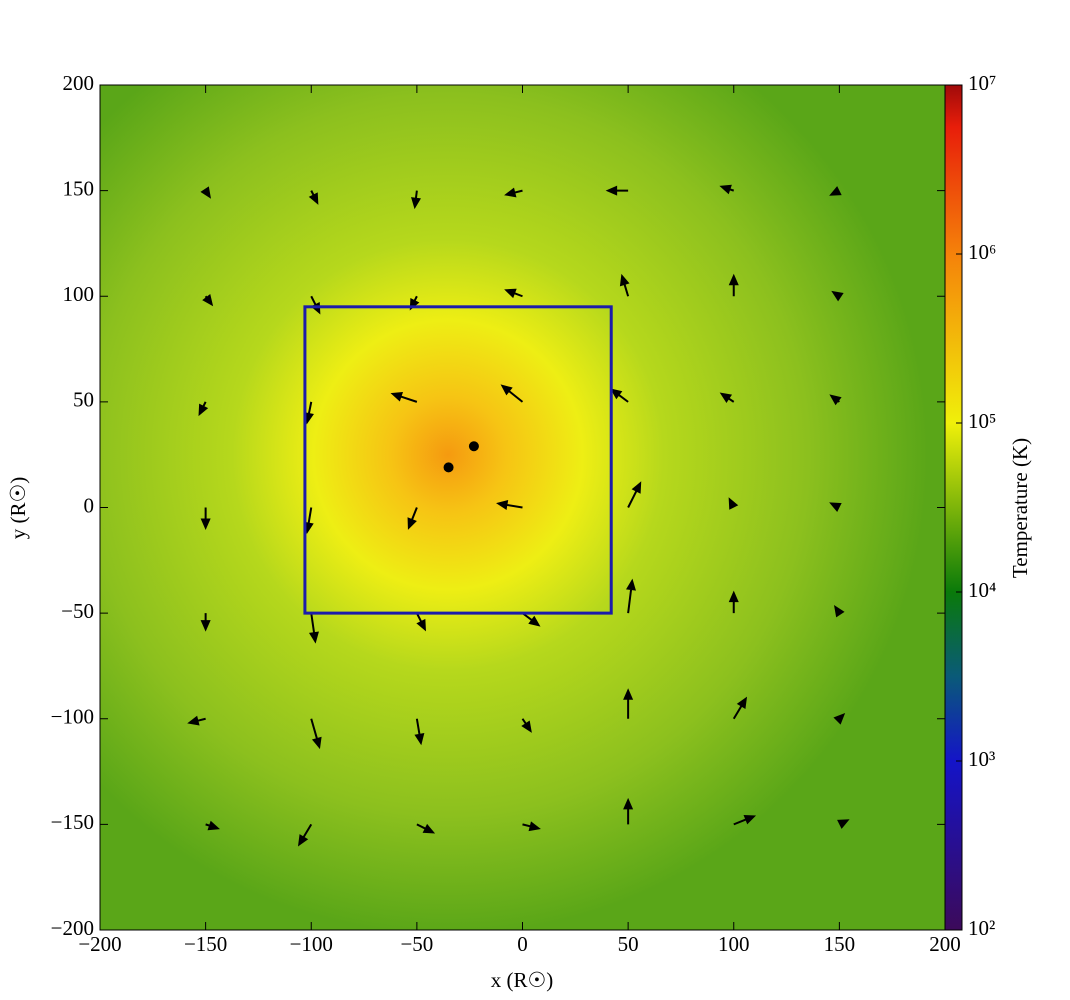 The image size is (1070, 1000). What do you see at coordinates (99, 944) in the screenshot?
I see `x-tick-label: −200` at bounding box center [99, 944].